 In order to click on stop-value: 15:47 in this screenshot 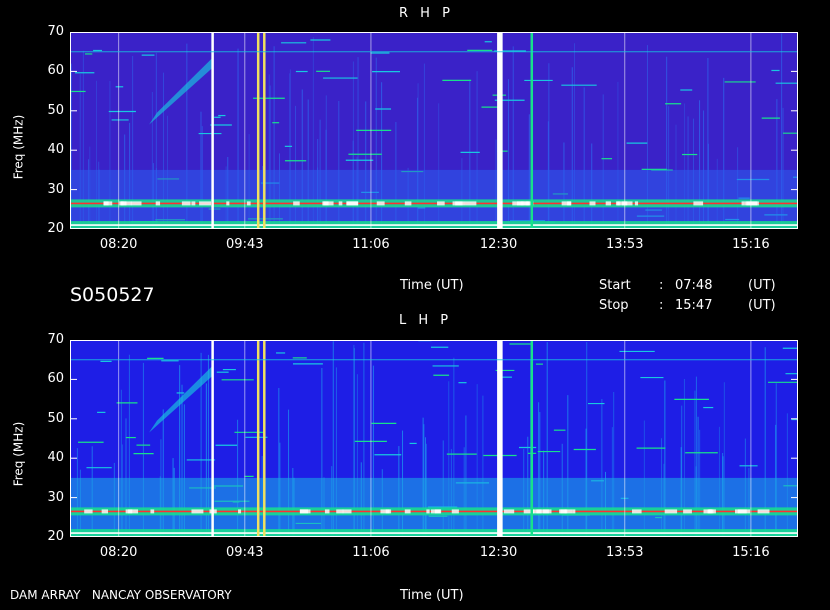, I will do `click(694, 305)`.